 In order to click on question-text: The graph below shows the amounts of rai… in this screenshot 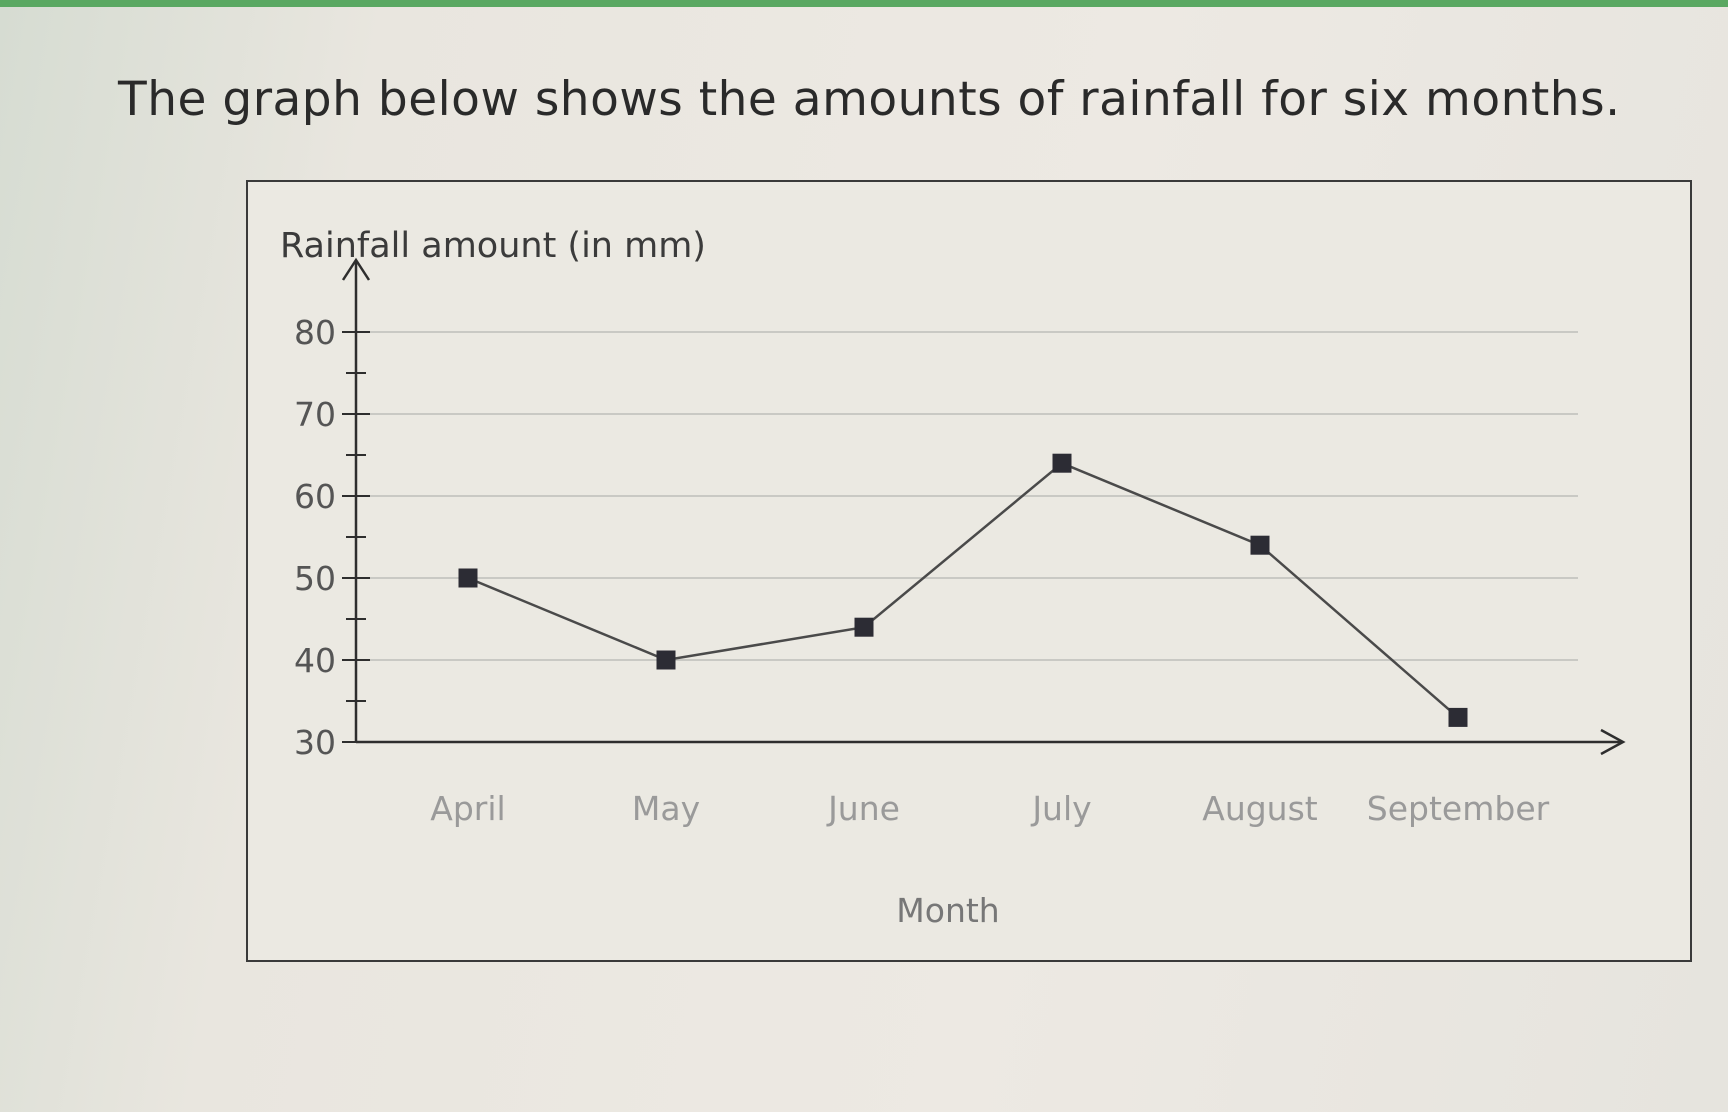, I will do `click(869, 99)`.